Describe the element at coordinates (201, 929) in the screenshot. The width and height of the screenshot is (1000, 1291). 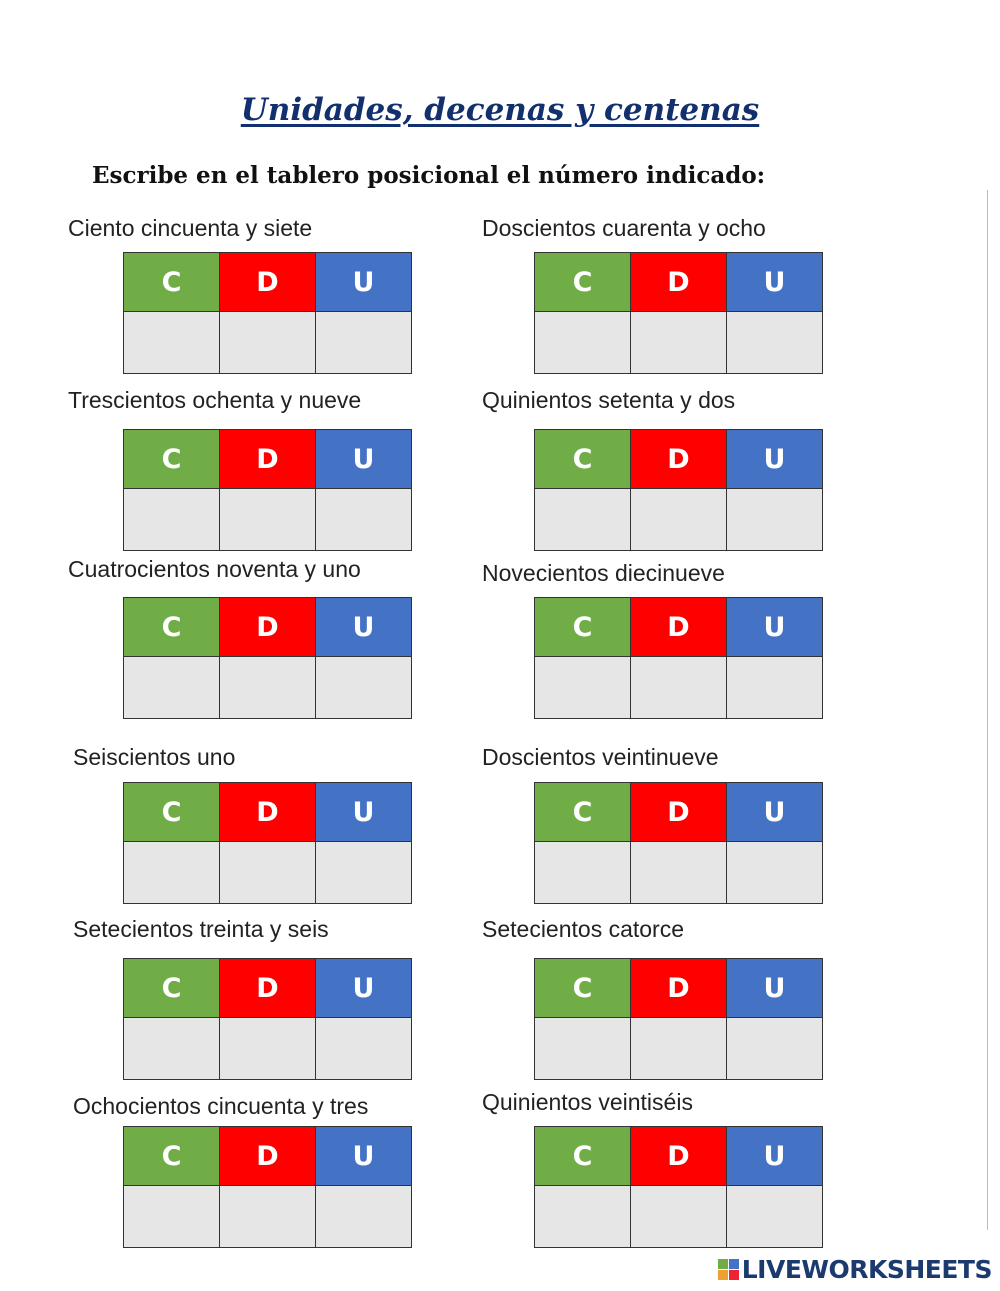
I see `exercise-label: Setecientos treinta y seis` at that location.